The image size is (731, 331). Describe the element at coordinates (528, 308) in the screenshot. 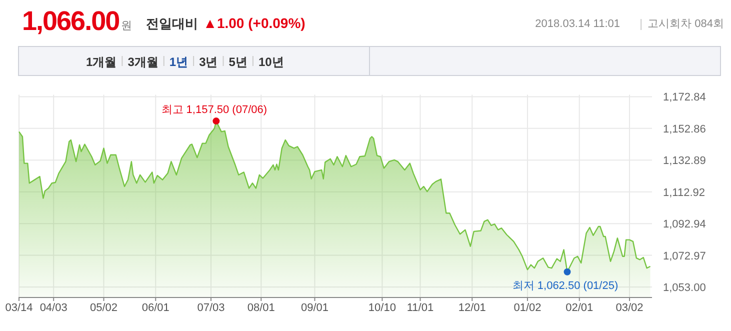

I see `x-tick-label: 01/02` at that location.